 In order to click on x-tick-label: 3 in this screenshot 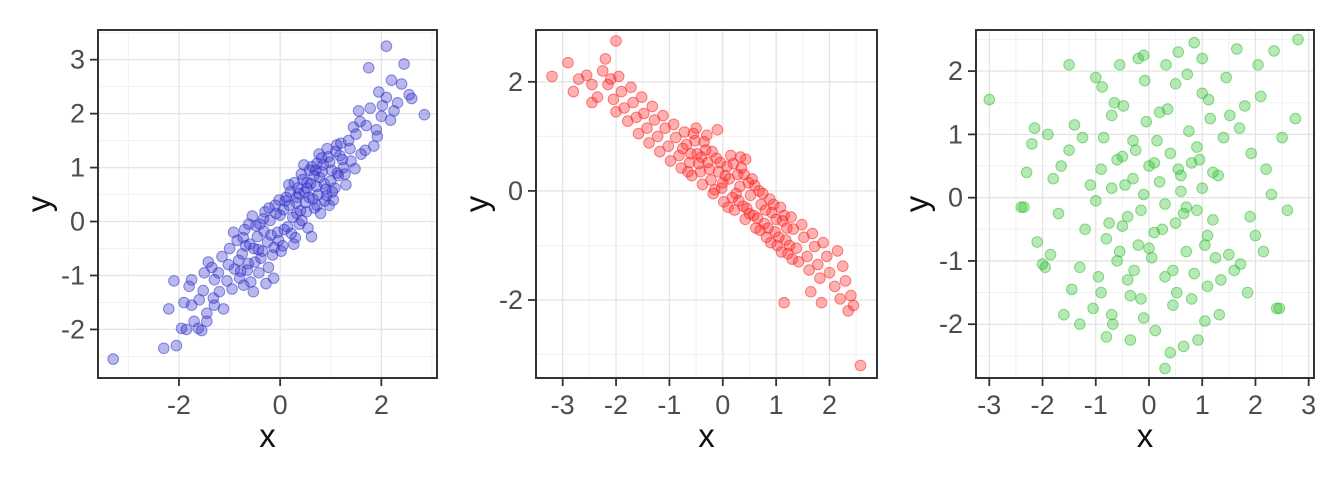, I will do `click(1308, 405)`.